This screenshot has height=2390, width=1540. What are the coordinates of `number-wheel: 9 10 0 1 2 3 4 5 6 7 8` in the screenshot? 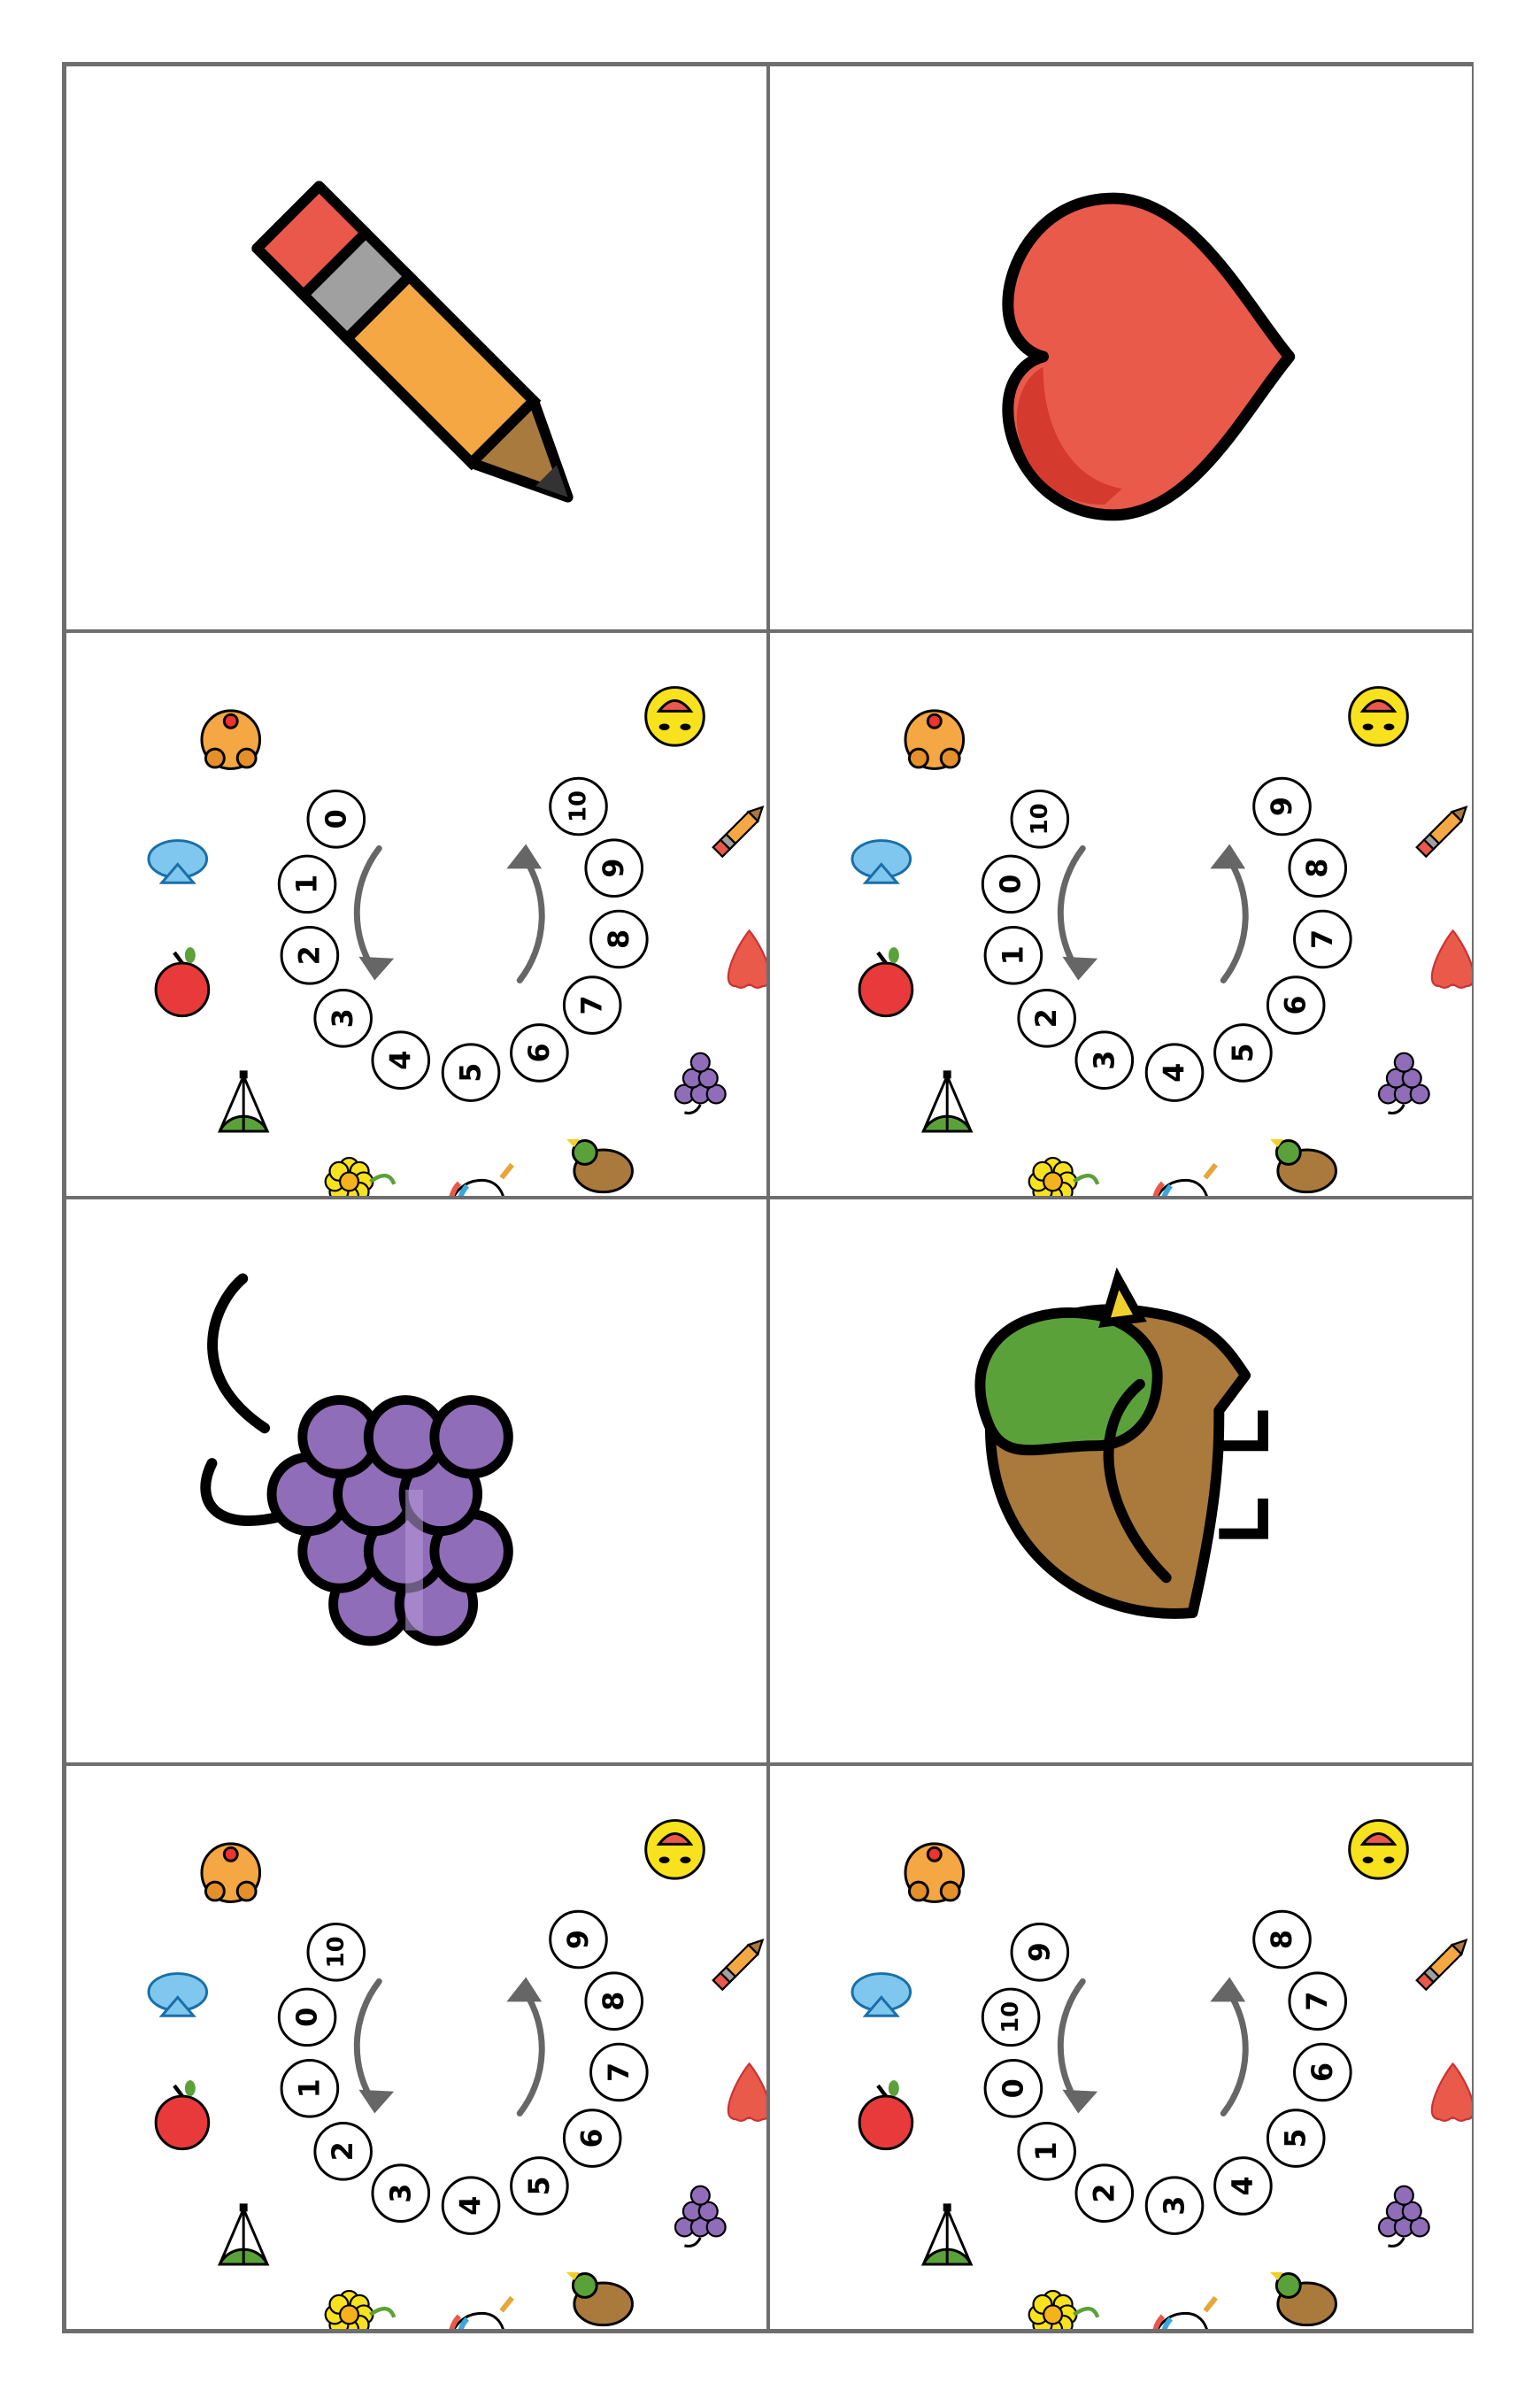 It's located at (1161, 2074).